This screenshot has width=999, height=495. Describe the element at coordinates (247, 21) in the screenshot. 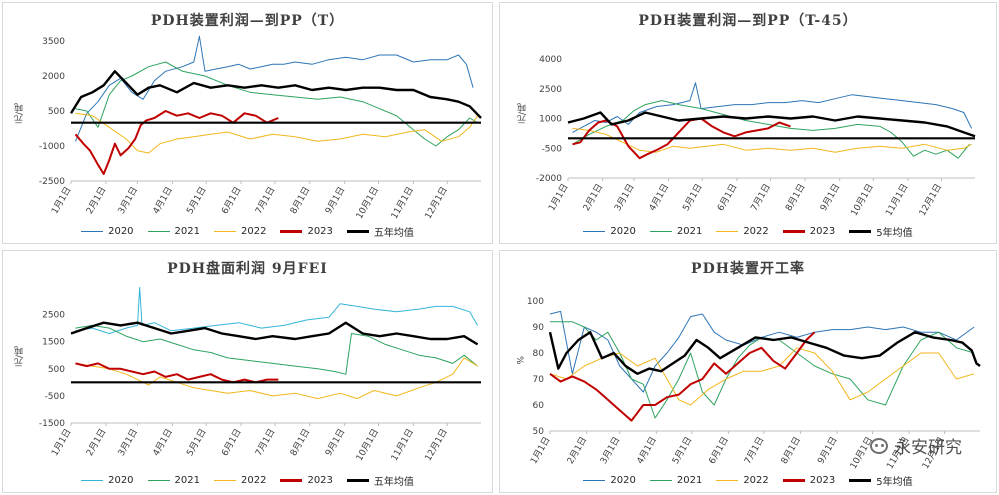

I see `chart-title: PDH装置利润—到PP（T）` at that location.